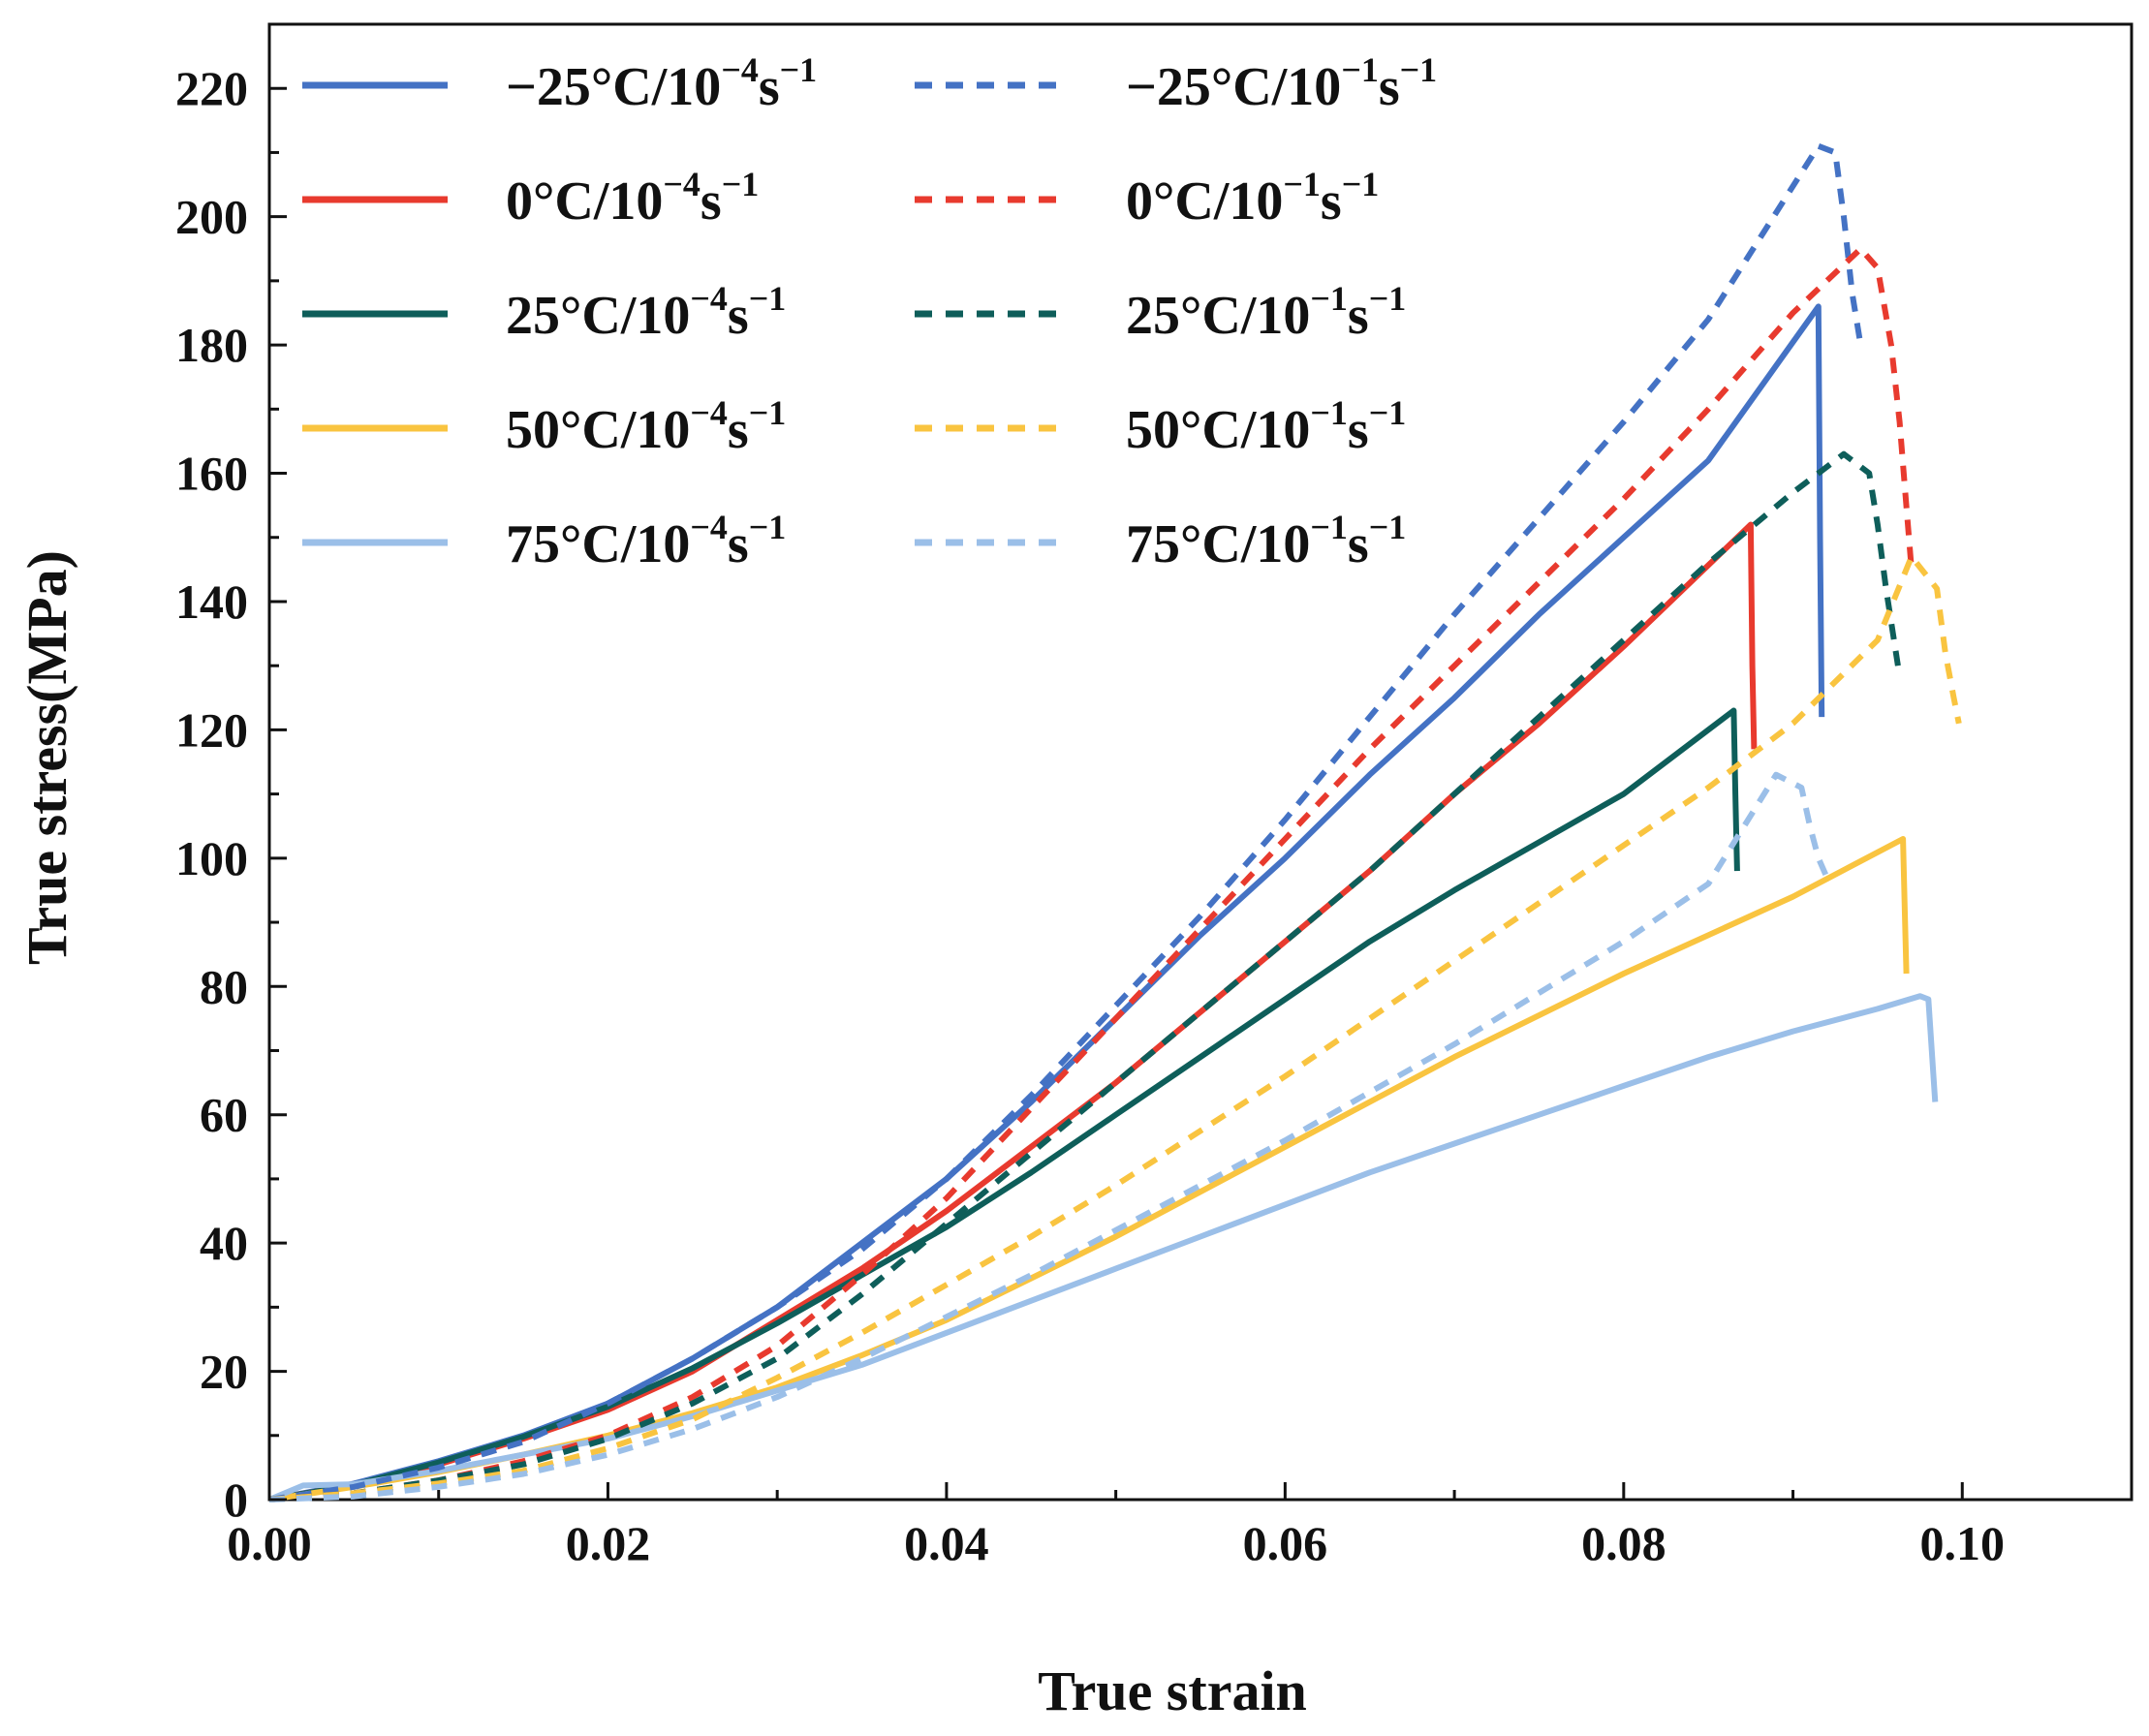 The height and width of the screenshot is (1736, 2149). What do you see at coordinates (646, 426) in the screenshot?
I see `legend-label: 50°C/10−4s−1` at bounding box center [646, 426].